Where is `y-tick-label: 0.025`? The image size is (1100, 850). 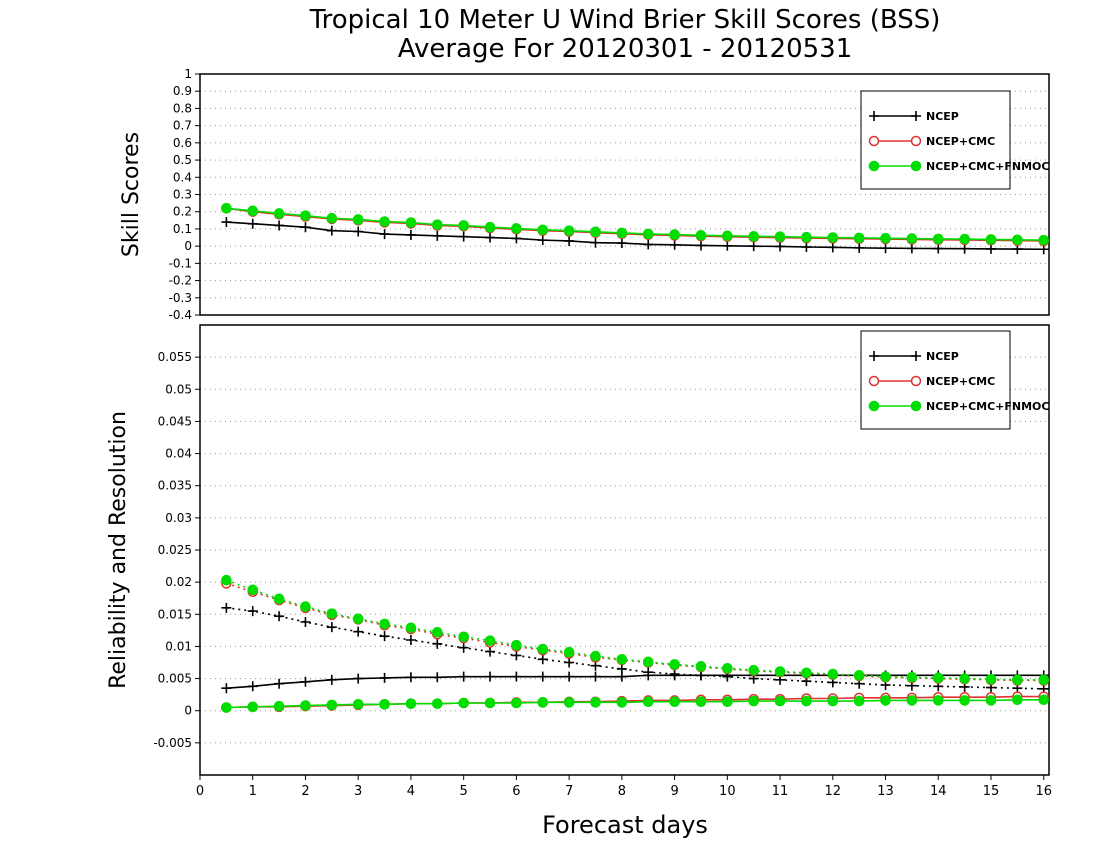
y-tick-label: 0.025 is located at coordinates (175, 550).